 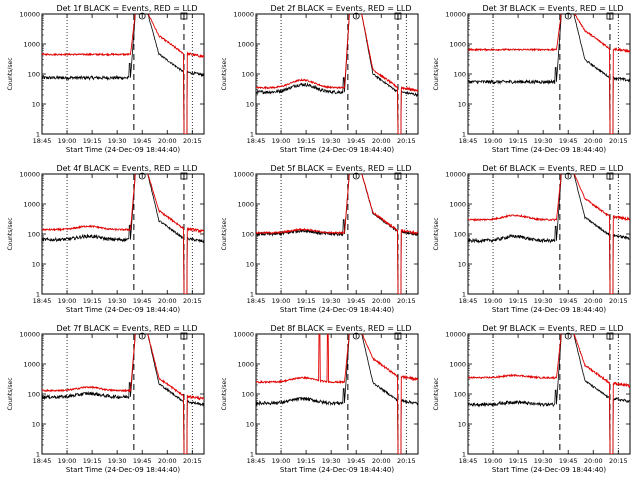 What do you see at coordinates (340, 168) in the screenshot?
I see `panel-title: Det 5f BLACK = Events, RED = LLD` at bounding box center [340, 168].